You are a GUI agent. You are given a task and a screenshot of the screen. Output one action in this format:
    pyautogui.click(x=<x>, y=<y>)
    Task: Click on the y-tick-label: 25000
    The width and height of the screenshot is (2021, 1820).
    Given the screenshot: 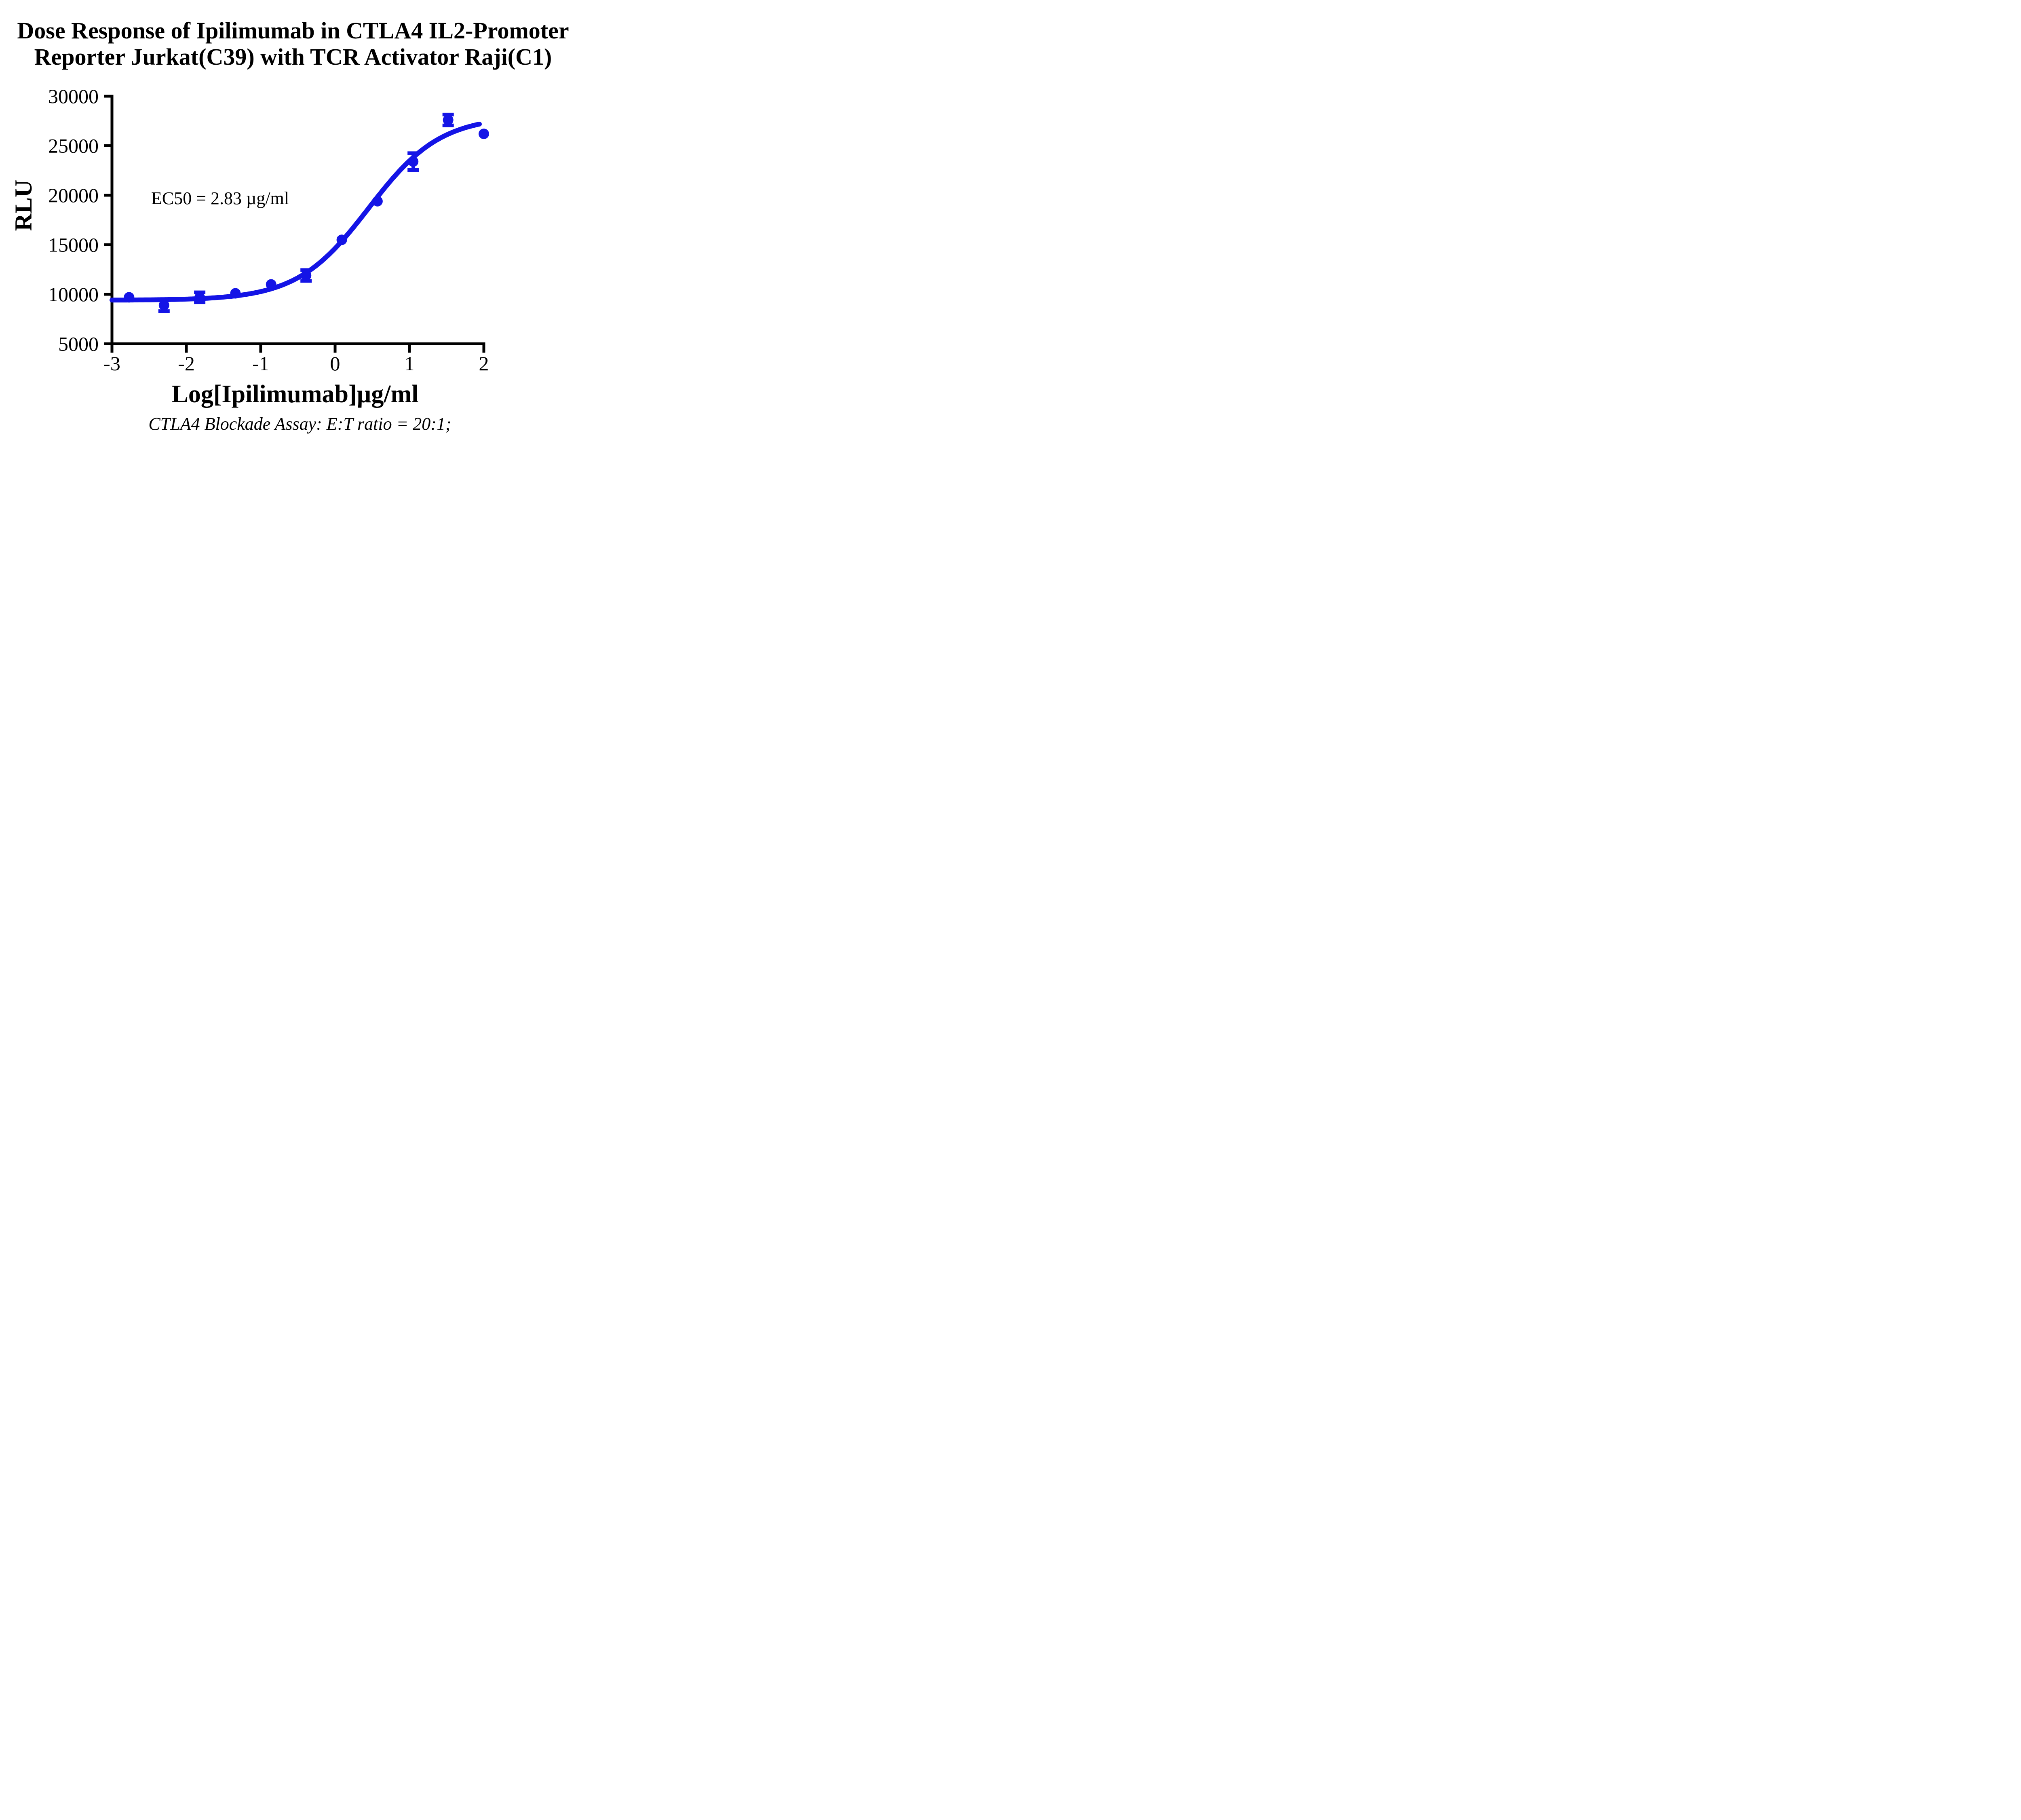 What is the action you would take?
    pyautogui.click(x=74, y=146)
    